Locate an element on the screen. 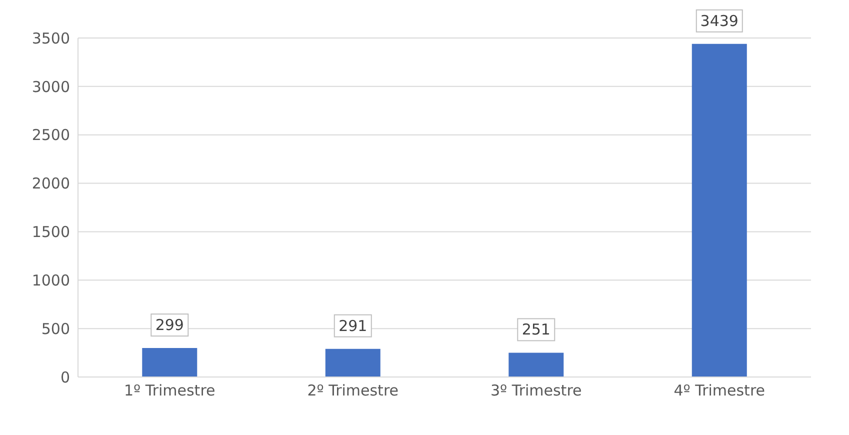 This screenshot has width=849, height=435. y-tick-label: 2500 is located at coordinates (51, 135).